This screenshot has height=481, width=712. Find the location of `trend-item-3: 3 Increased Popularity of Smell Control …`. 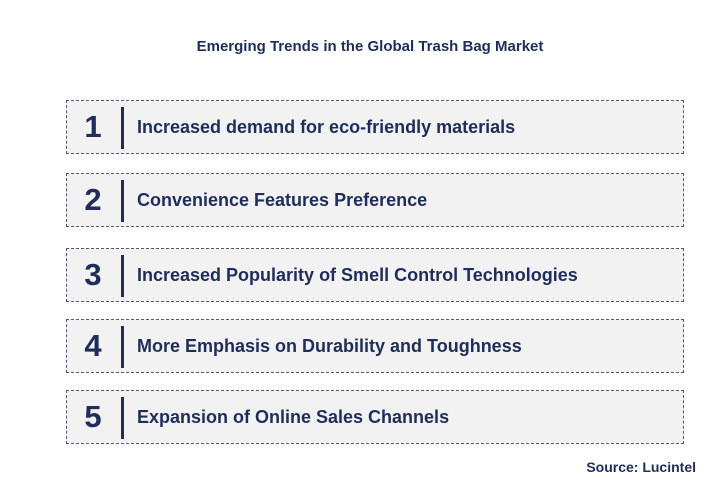

trend-item-3: 3 Increased Popularity of Smell Control … is located at coordinates (375, 275).